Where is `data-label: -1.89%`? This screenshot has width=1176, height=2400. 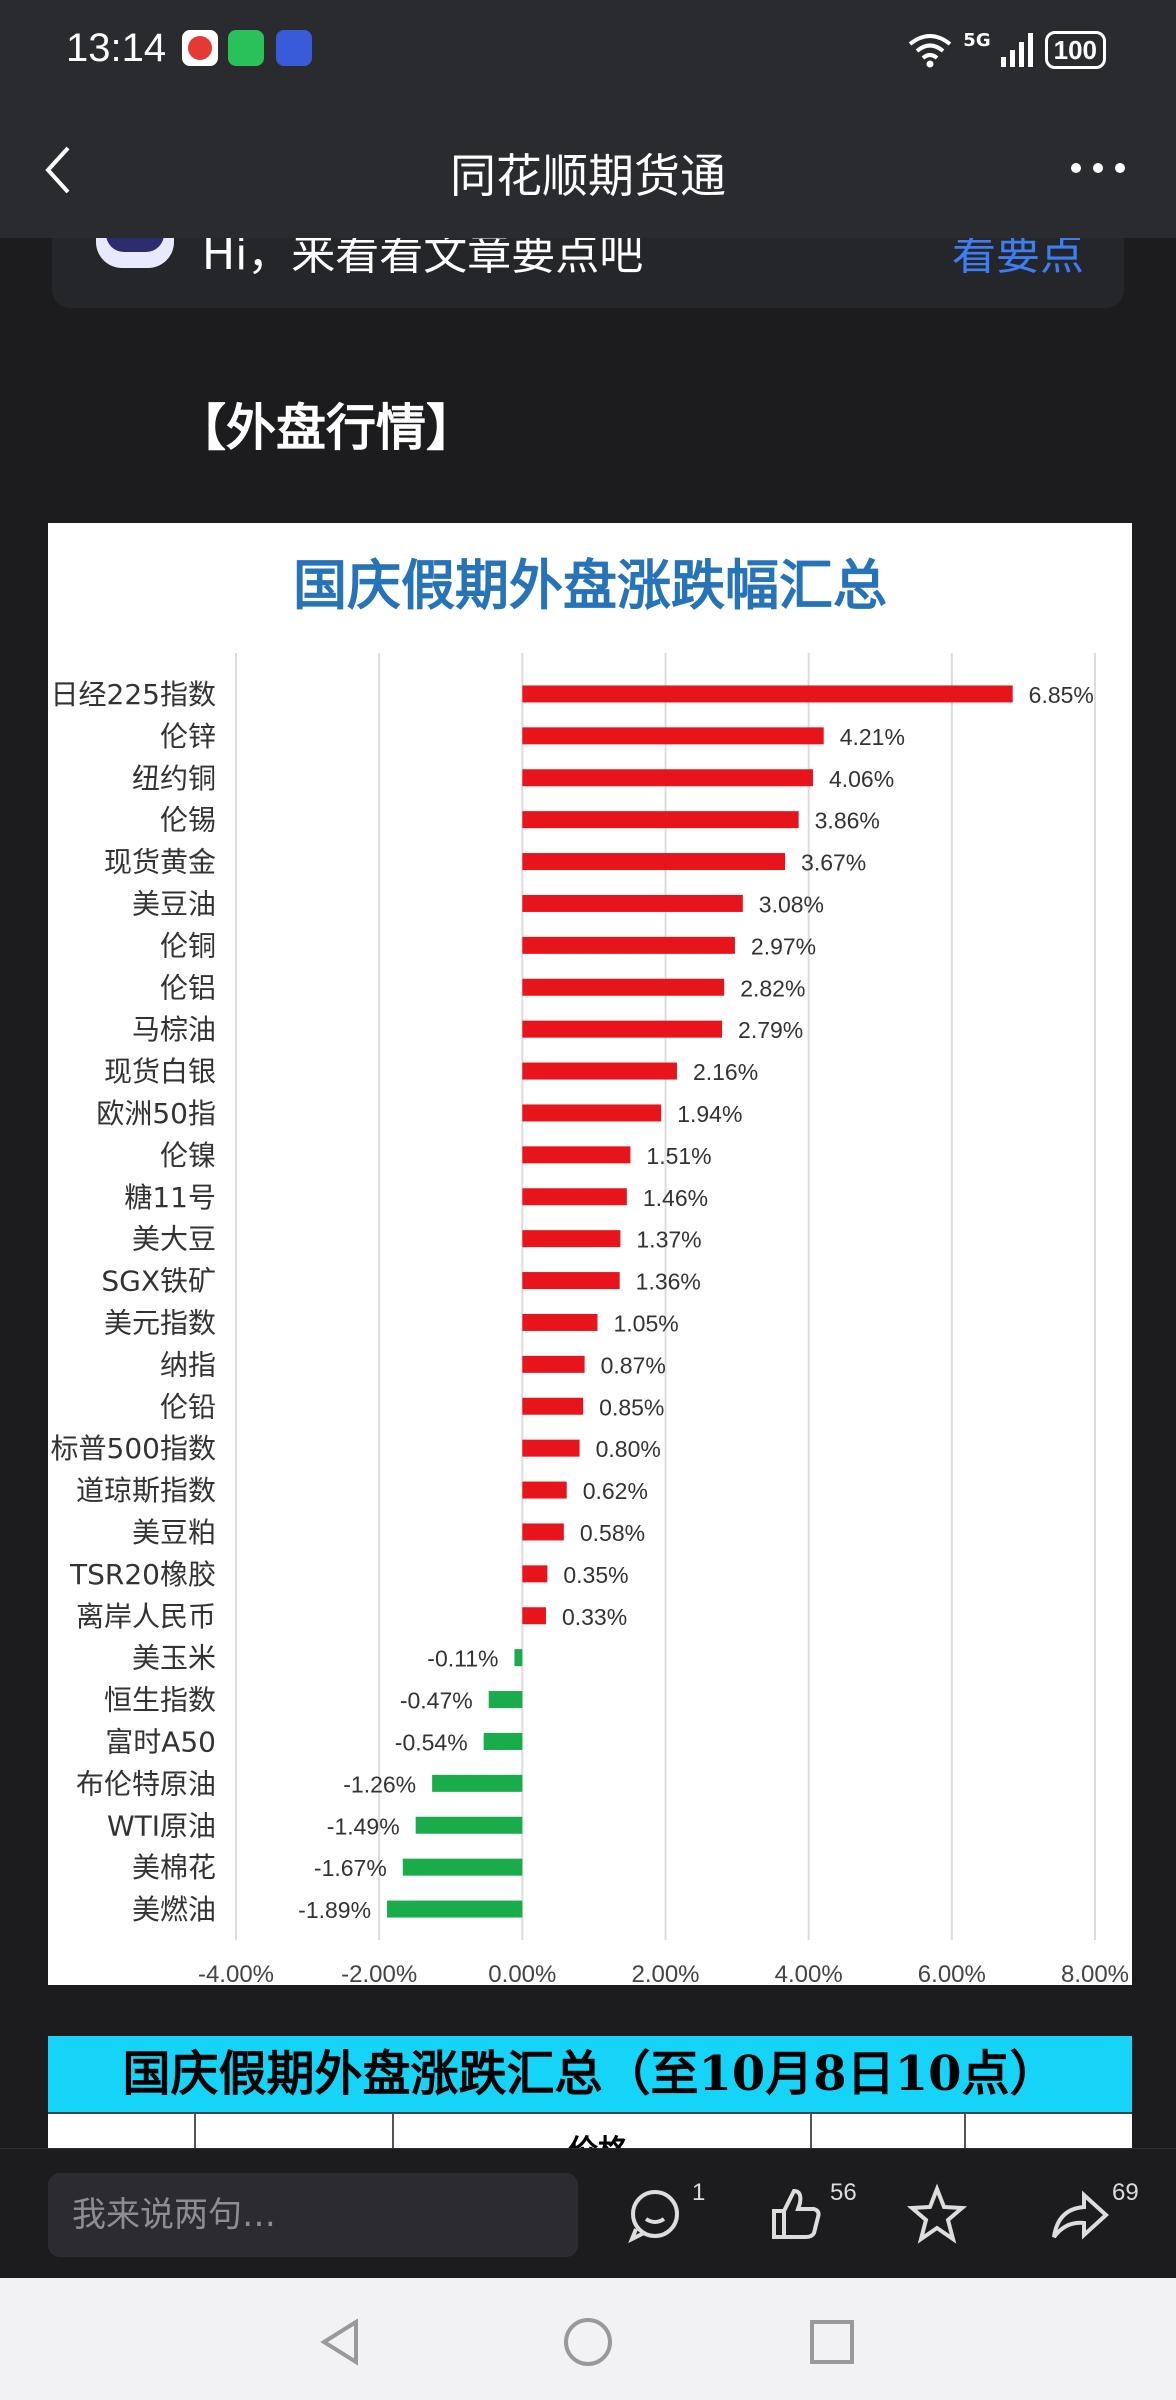
data-label: -1.89% is located at coordinates (334, 1910).